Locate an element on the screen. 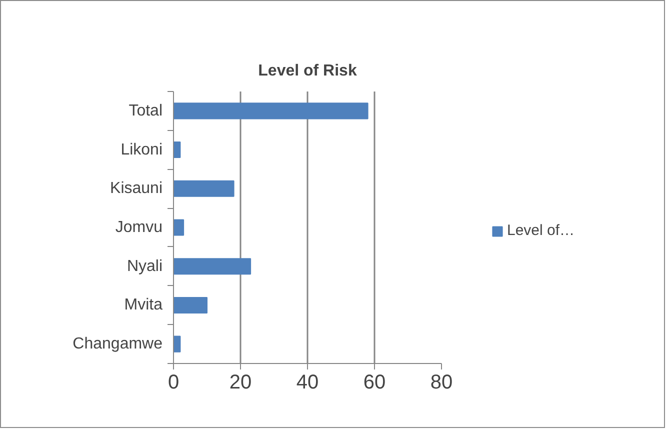  x-tick-label: 40 is located at coordinates (307, 383).